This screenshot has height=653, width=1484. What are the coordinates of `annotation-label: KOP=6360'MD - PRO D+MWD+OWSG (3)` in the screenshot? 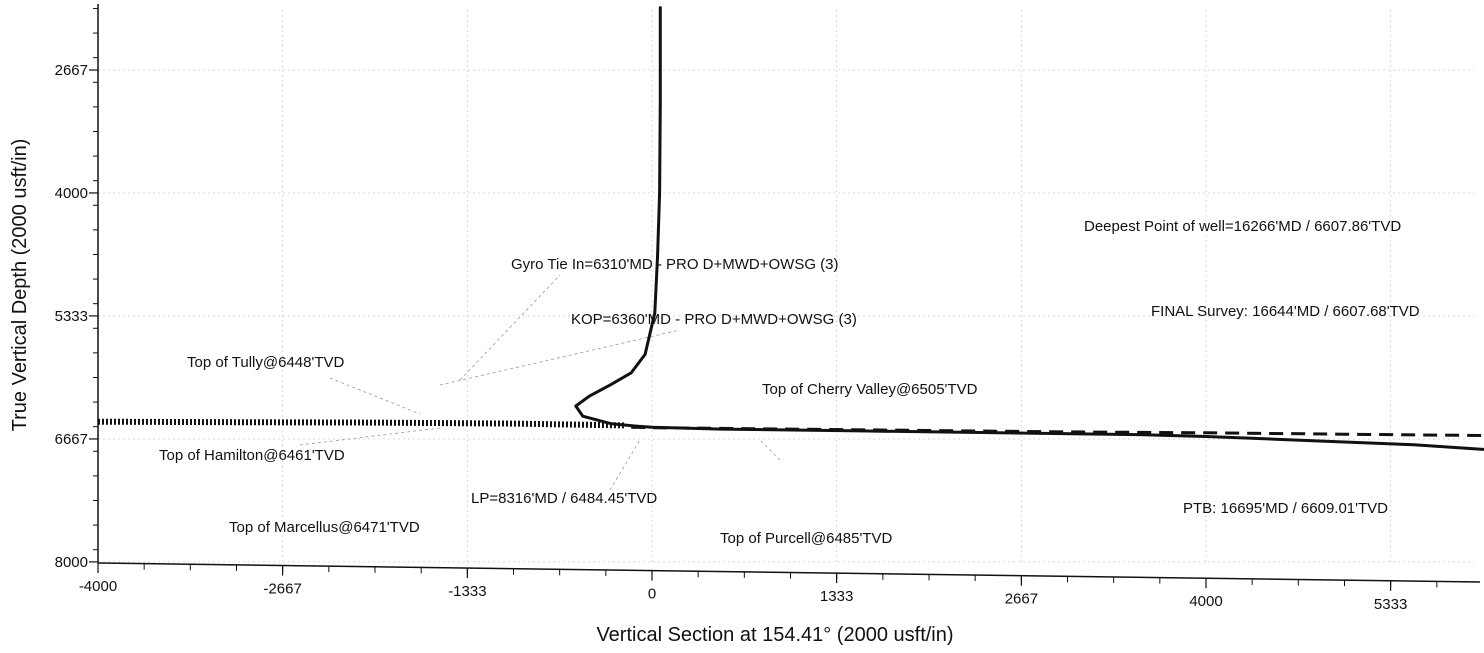 It's located at (714, 319).